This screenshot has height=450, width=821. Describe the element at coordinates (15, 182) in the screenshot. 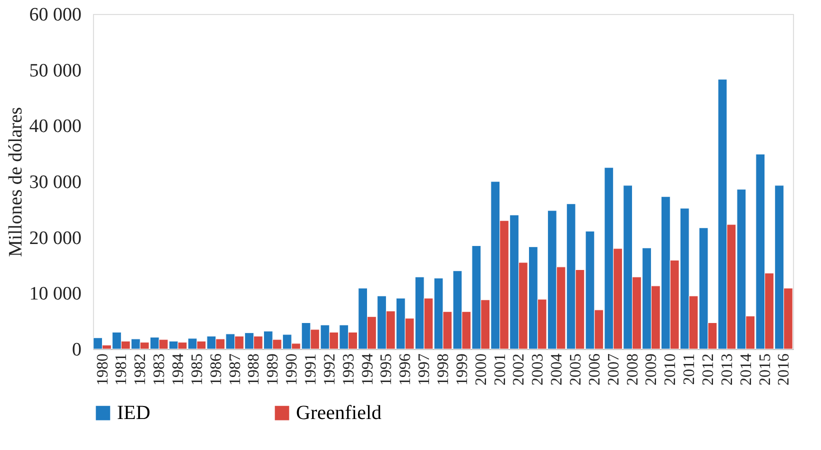

I see `y-axis-title: Millones de dólares` at that location.